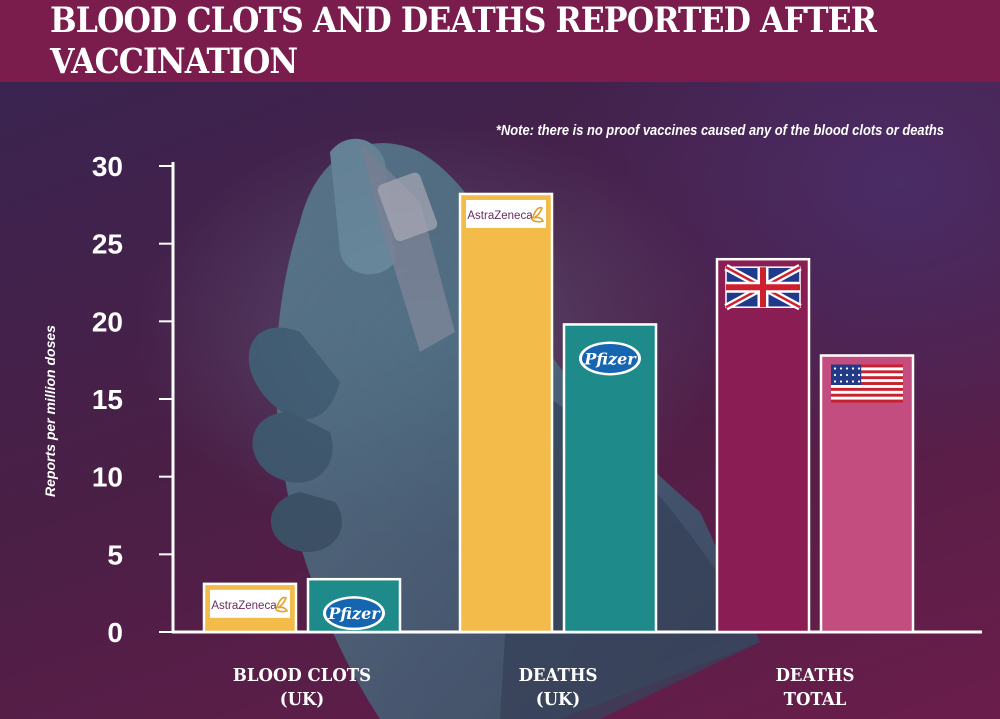 This screenshot has width=1000, height=719. I want to click on x-category-label: DEATHS TOTAL, so click(815, 688).